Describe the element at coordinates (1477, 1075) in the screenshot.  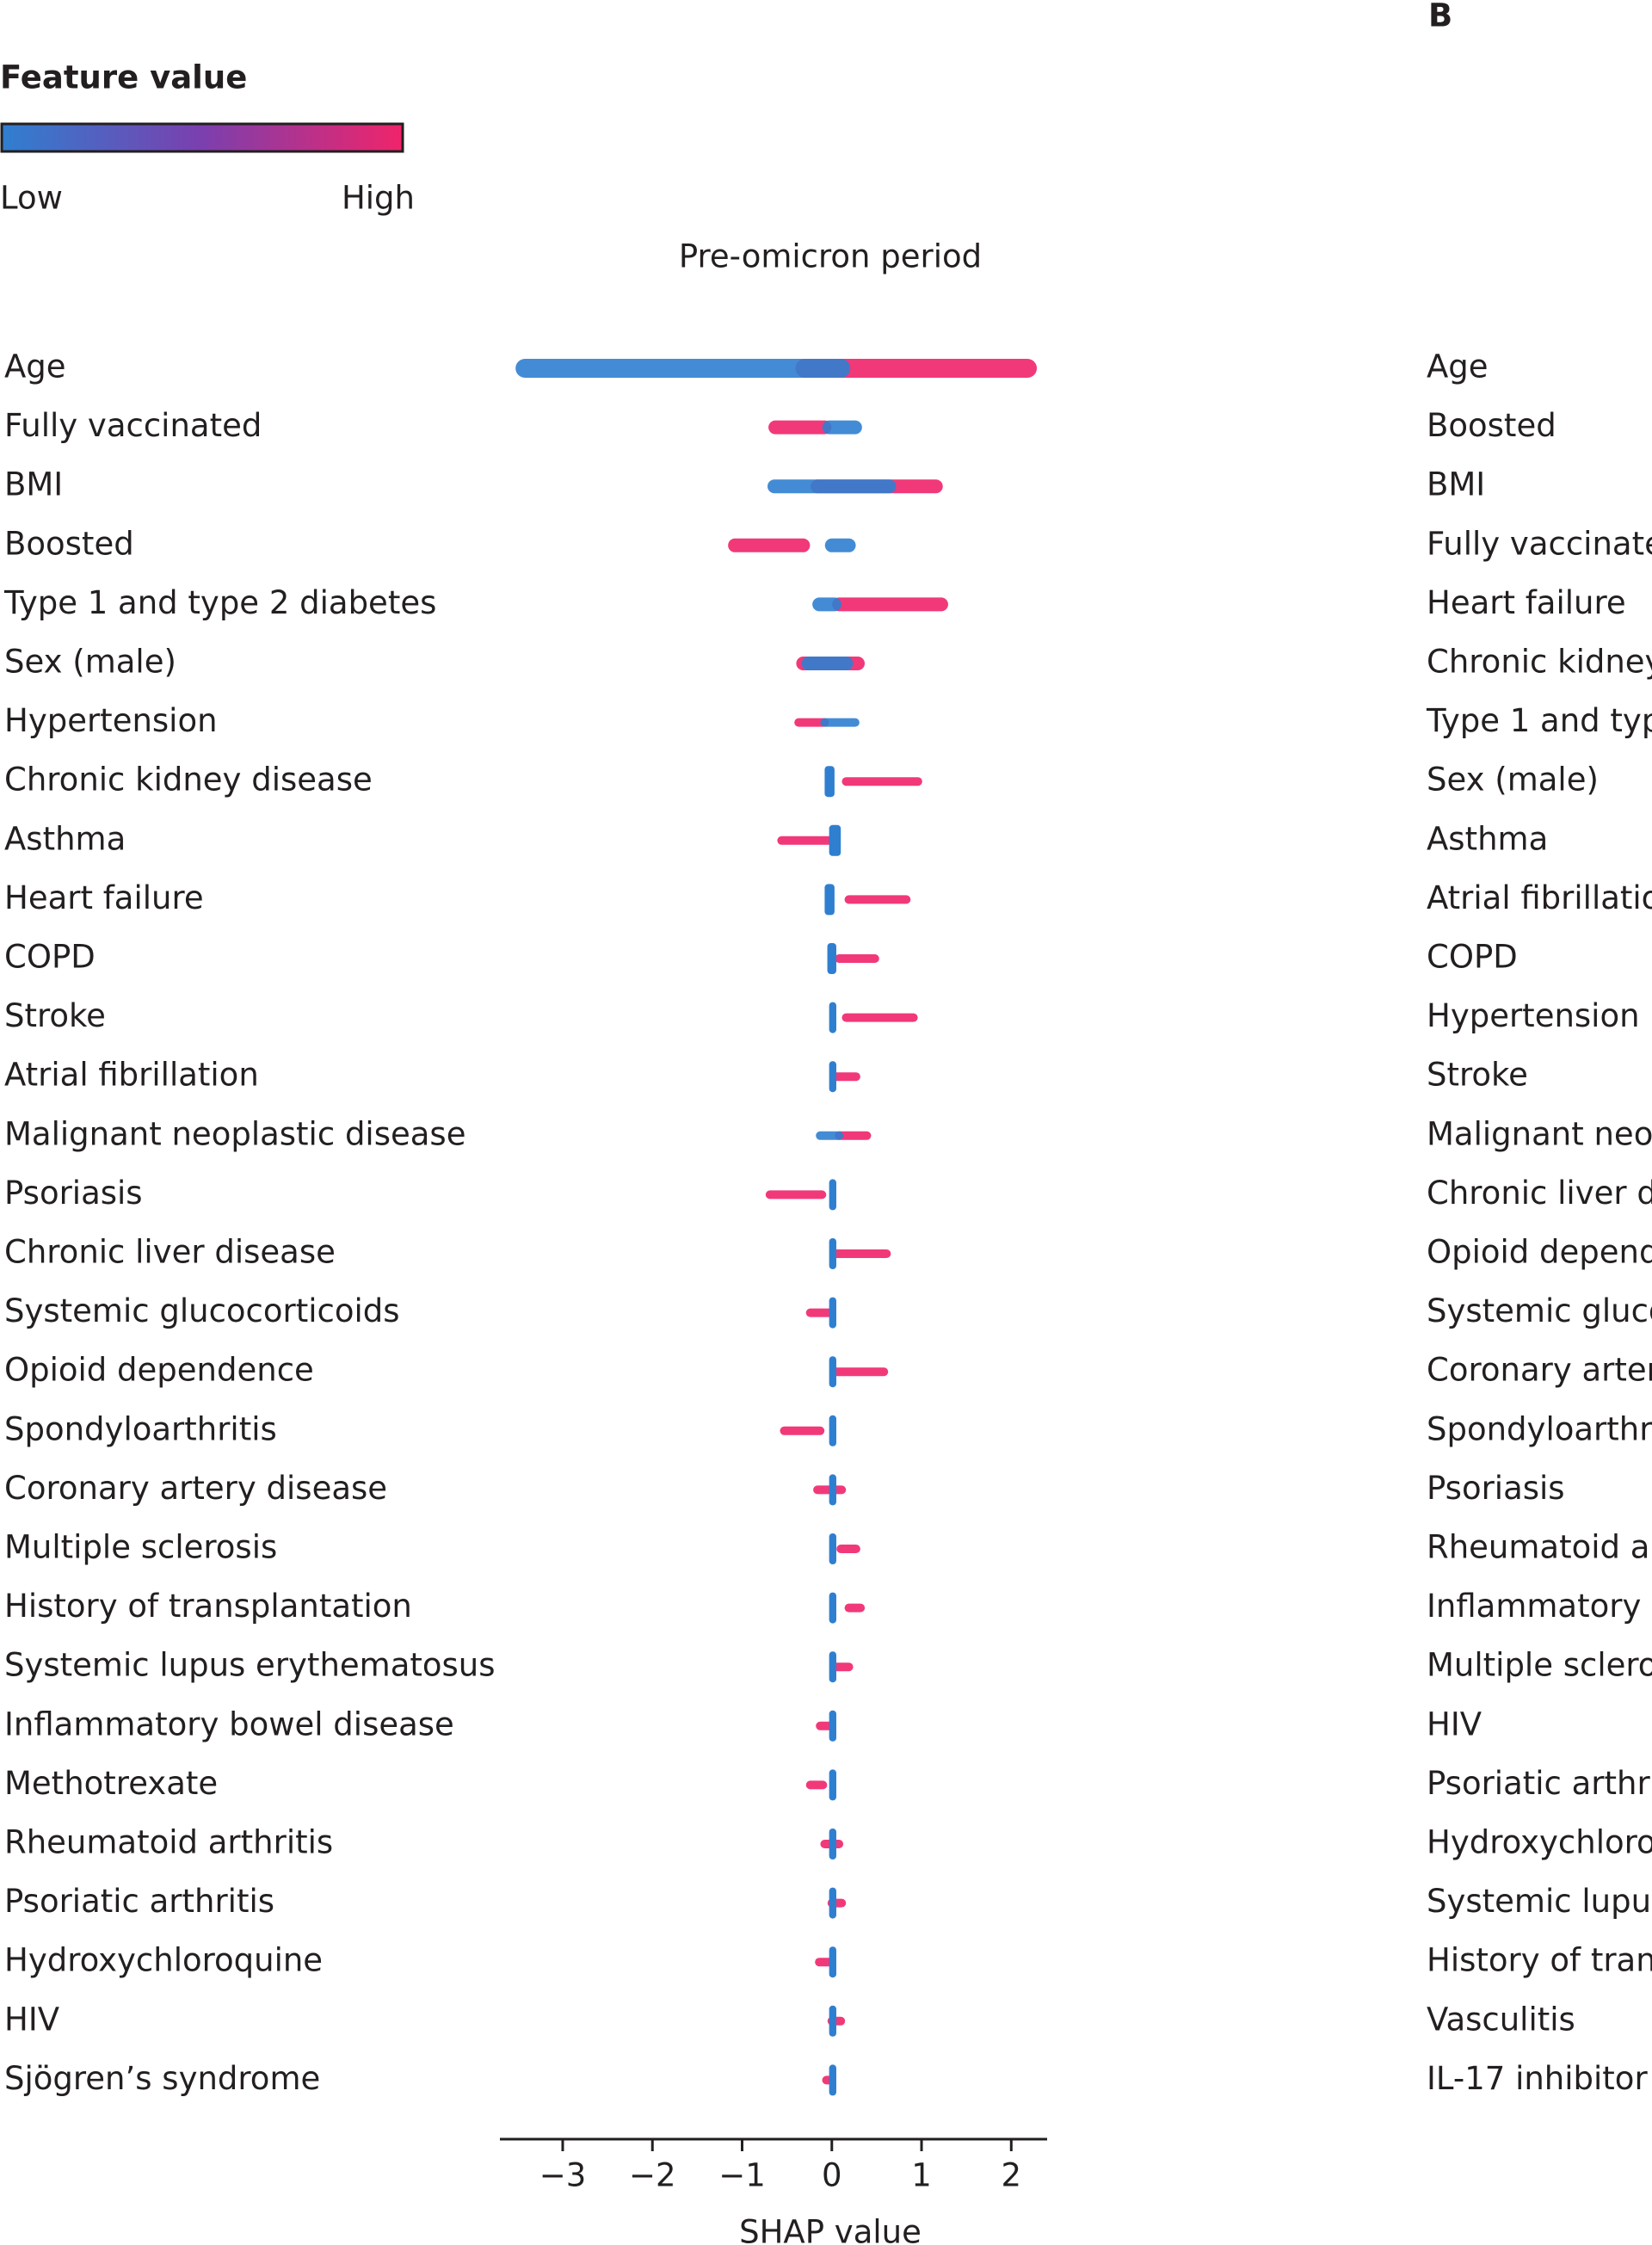
I see `panel-b-label: Stroke` at that location.